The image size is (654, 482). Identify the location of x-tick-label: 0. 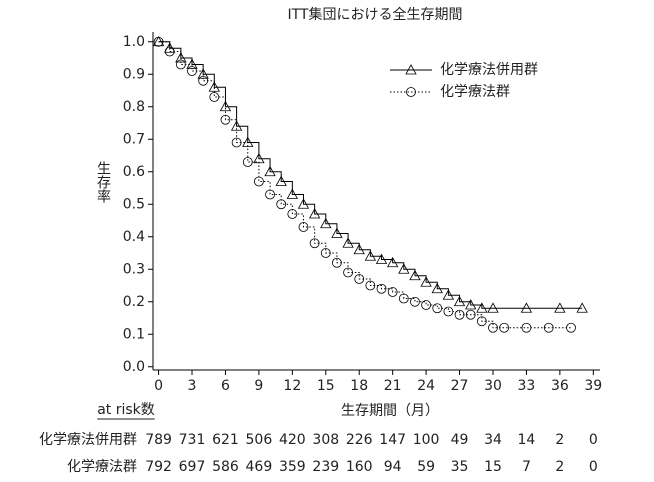
(158, 386).